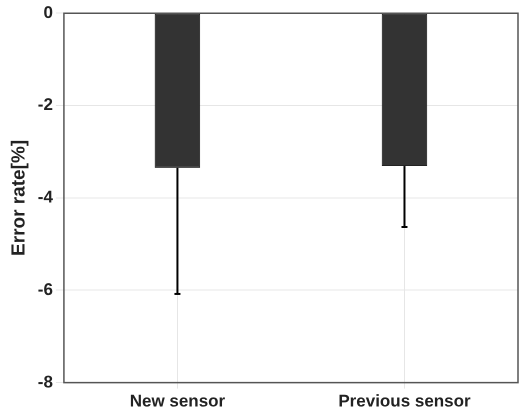 The height and width of the screenshot is (417, 519). What do you see at coordinates (405, 400) in the screenshot?
I see `x-tick-label: Previous sensor` at bounding box center [405, 400].